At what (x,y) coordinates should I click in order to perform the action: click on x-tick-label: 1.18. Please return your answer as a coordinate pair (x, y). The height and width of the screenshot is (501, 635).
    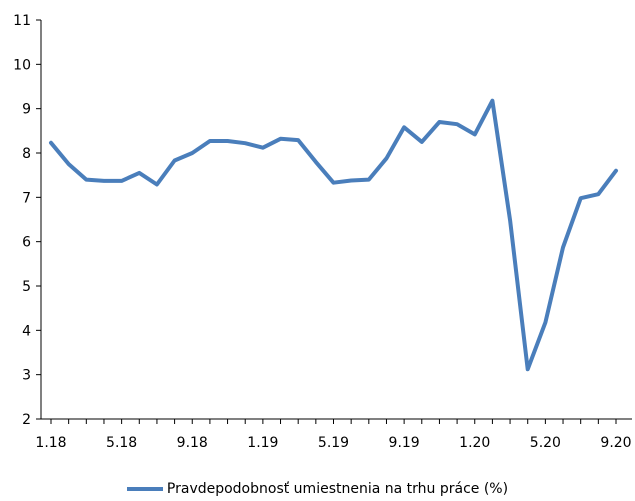
    Looking at the image, I should click on (50, 443).